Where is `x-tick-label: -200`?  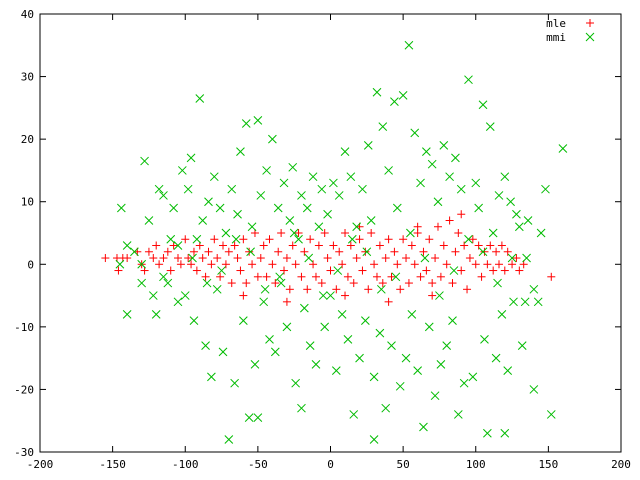
x-tick-label: -200 is located at coordinates (40, 464).